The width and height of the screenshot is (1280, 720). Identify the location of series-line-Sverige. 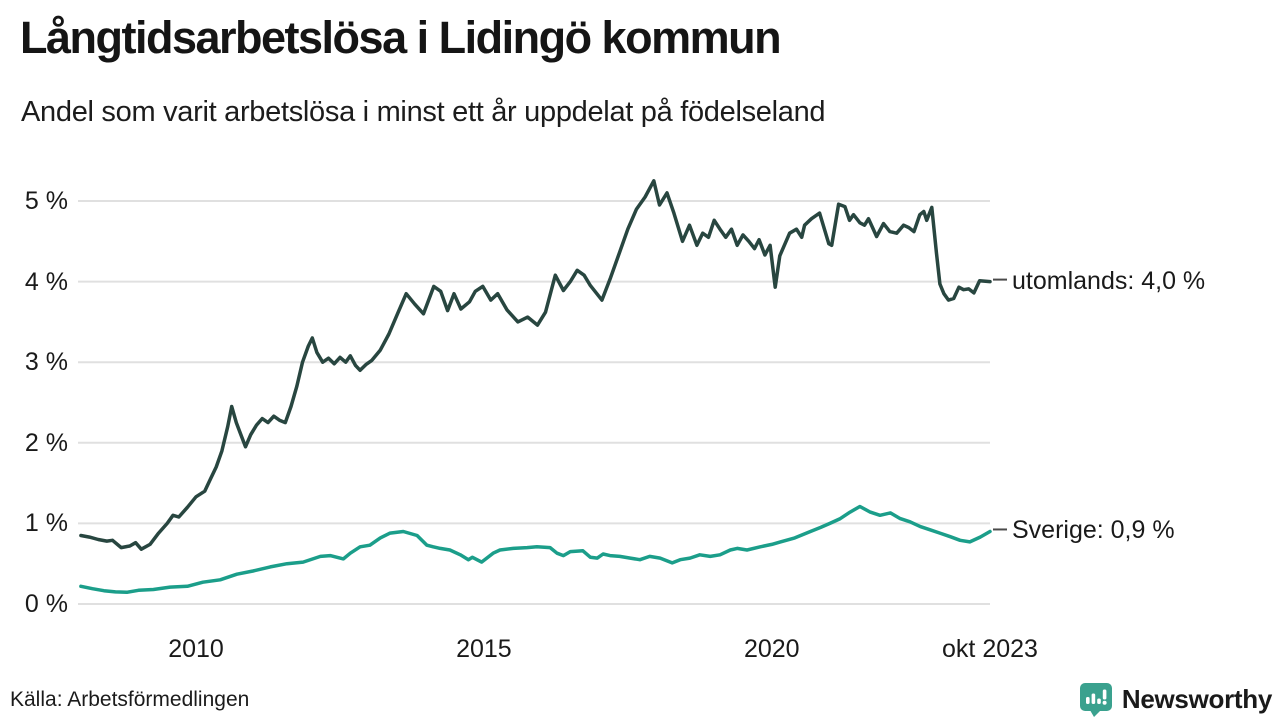
(535, 549).